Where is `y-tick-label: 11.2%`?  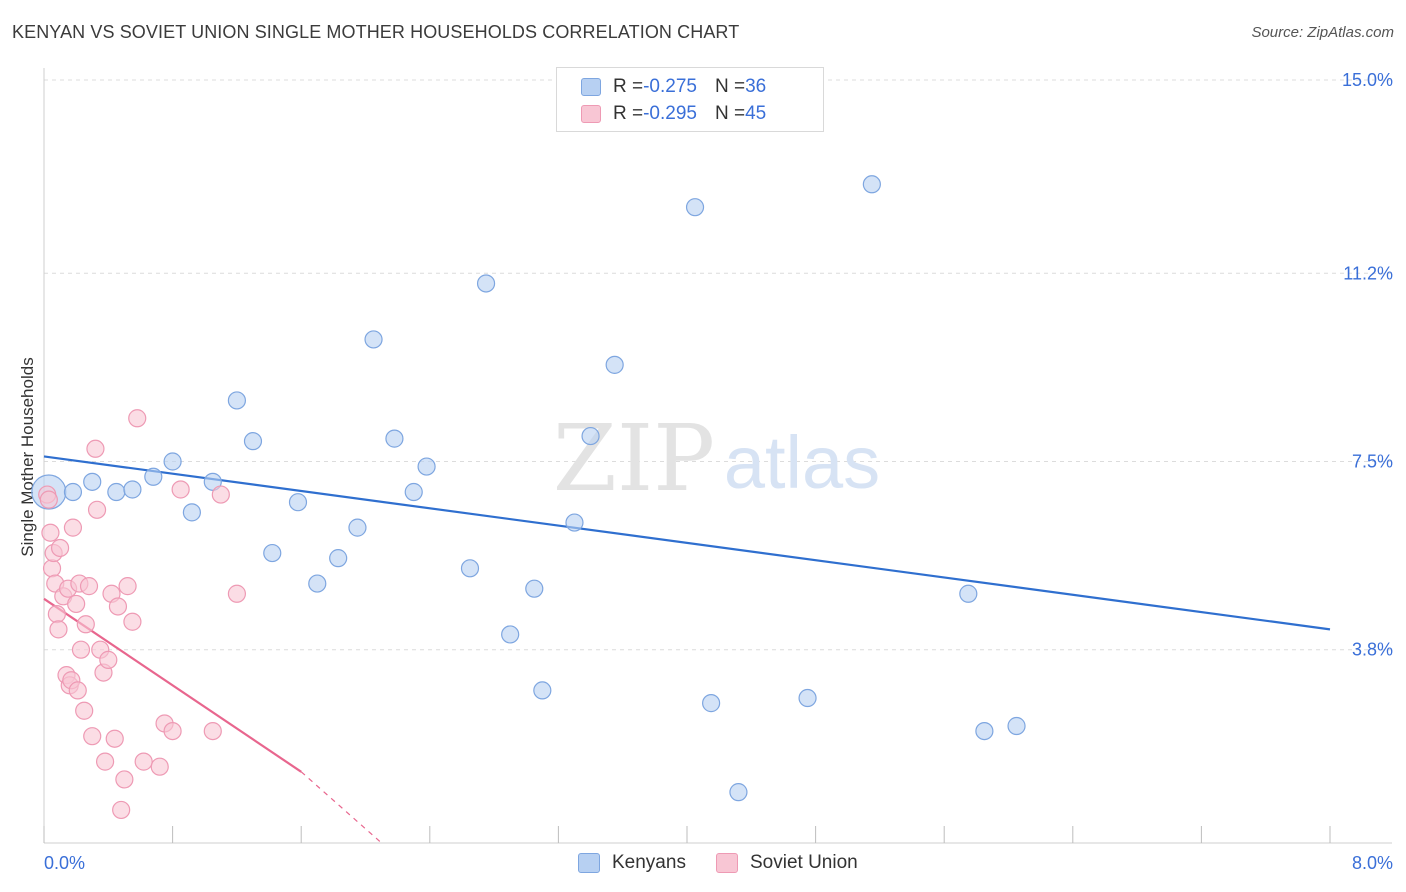 y-tick-label: 11.2% is located at coordinates (1368, 273).